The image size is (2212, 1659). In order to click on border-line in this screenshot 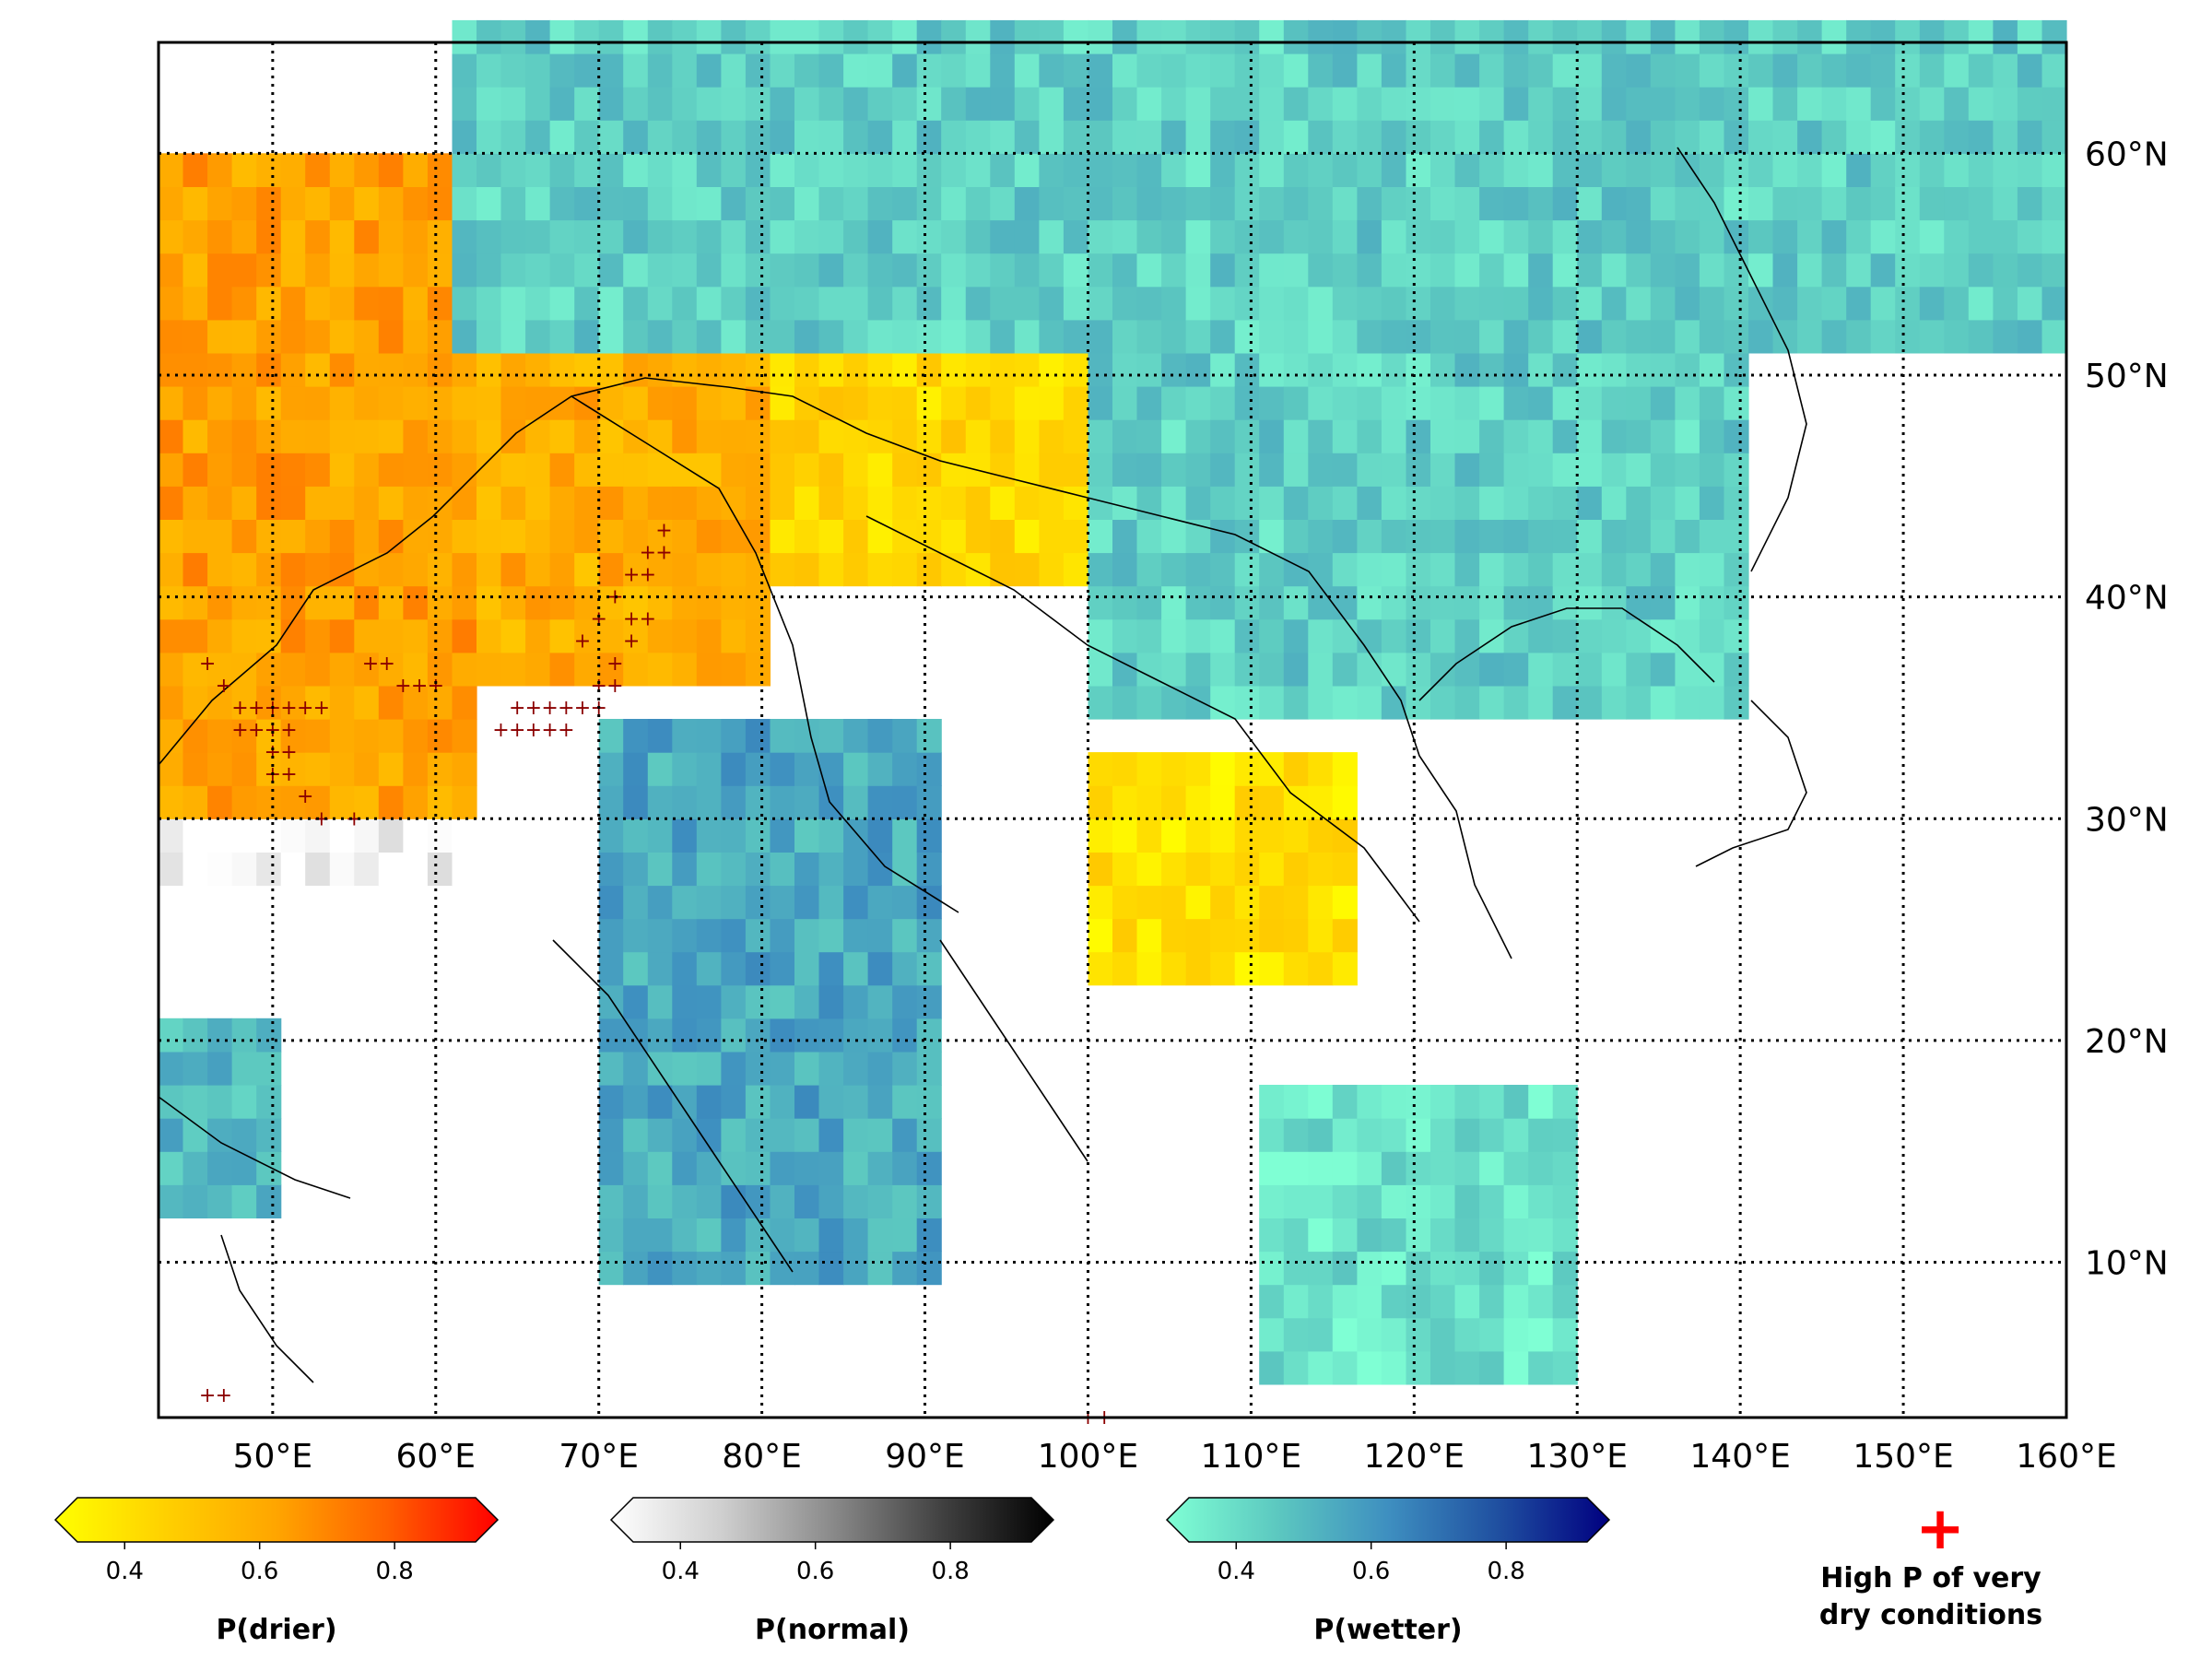, I will do `click(1566, 654)`.